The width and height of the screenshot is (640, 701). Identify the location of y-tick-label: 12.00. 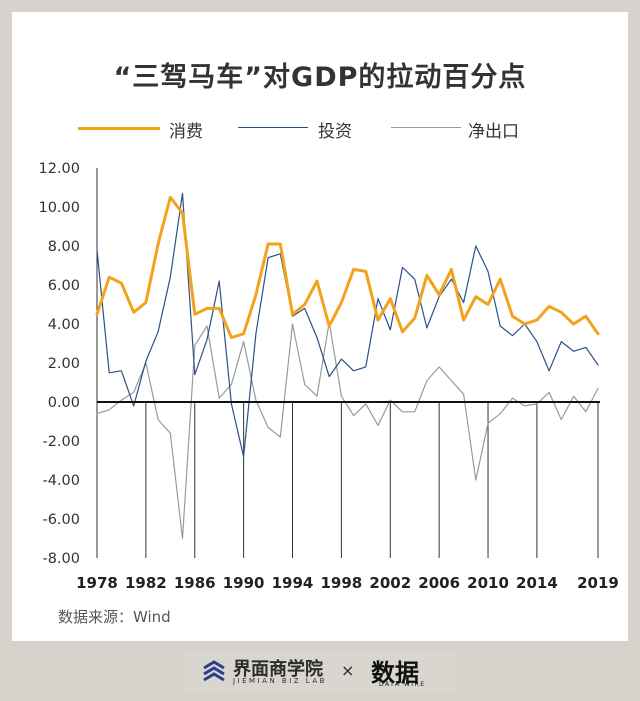
(59, 169).